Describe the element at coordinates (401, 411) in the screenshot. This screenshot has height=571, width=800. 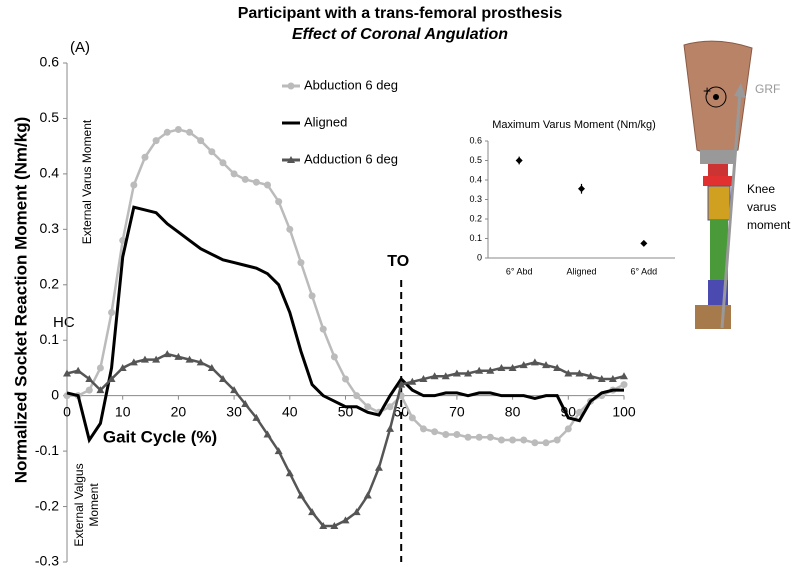
I see `x-tick-label: 60` at that location.